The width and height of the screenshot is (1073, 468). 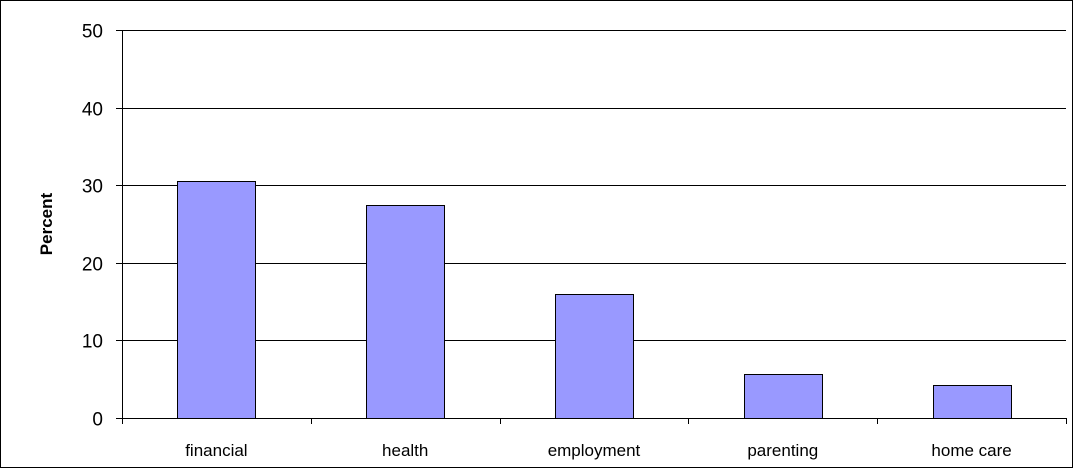 What do you see at coordinates (405, 450) in the screenshot?
I see `x-tick-label: health` at bounding box center [405, 450].